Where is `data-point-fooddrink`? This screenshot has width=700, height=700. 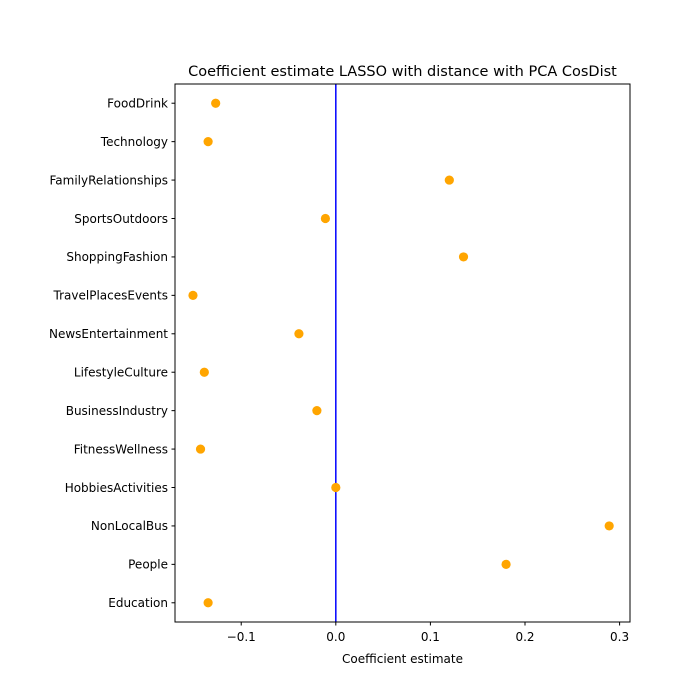 data-point-fooddrink is located at coordinates (216, 103).